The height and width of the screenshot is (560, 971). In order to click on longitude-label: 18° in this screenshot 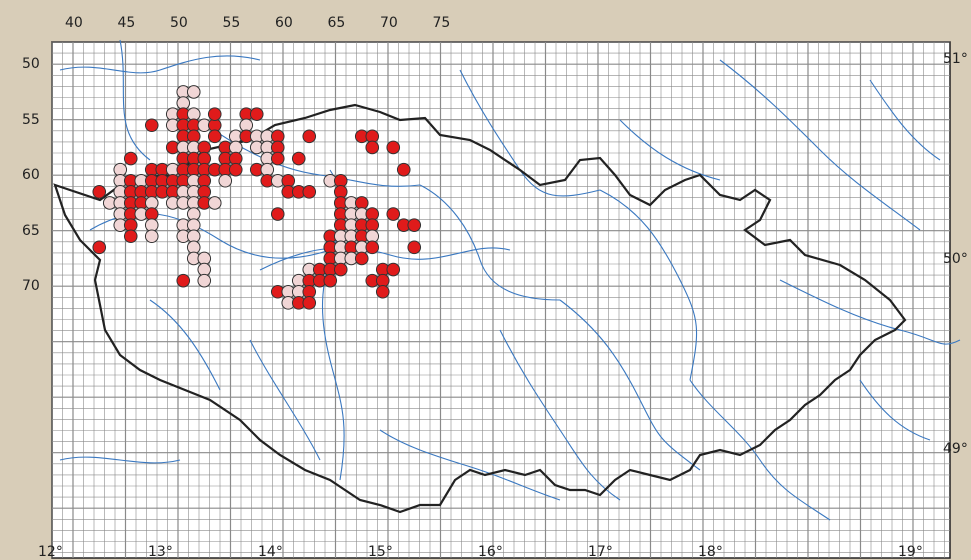, I will do `click(710, 552)`.